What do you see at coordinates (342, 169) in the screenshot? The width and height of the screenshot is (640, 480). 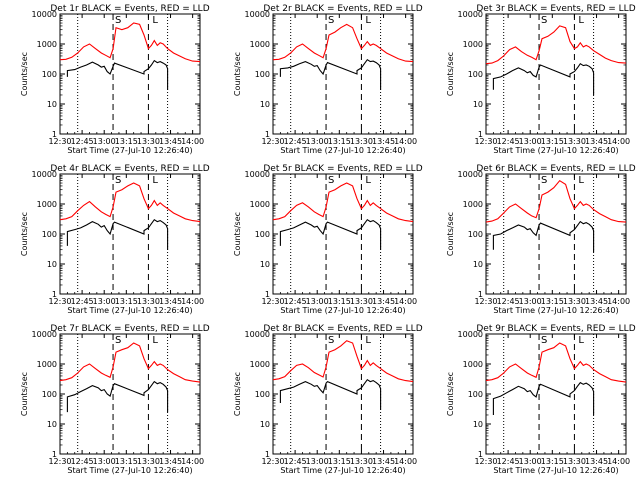 I see `chart-title: Det 5r BLACK = Events, RED = LLD` at bounding box center [342, 169].